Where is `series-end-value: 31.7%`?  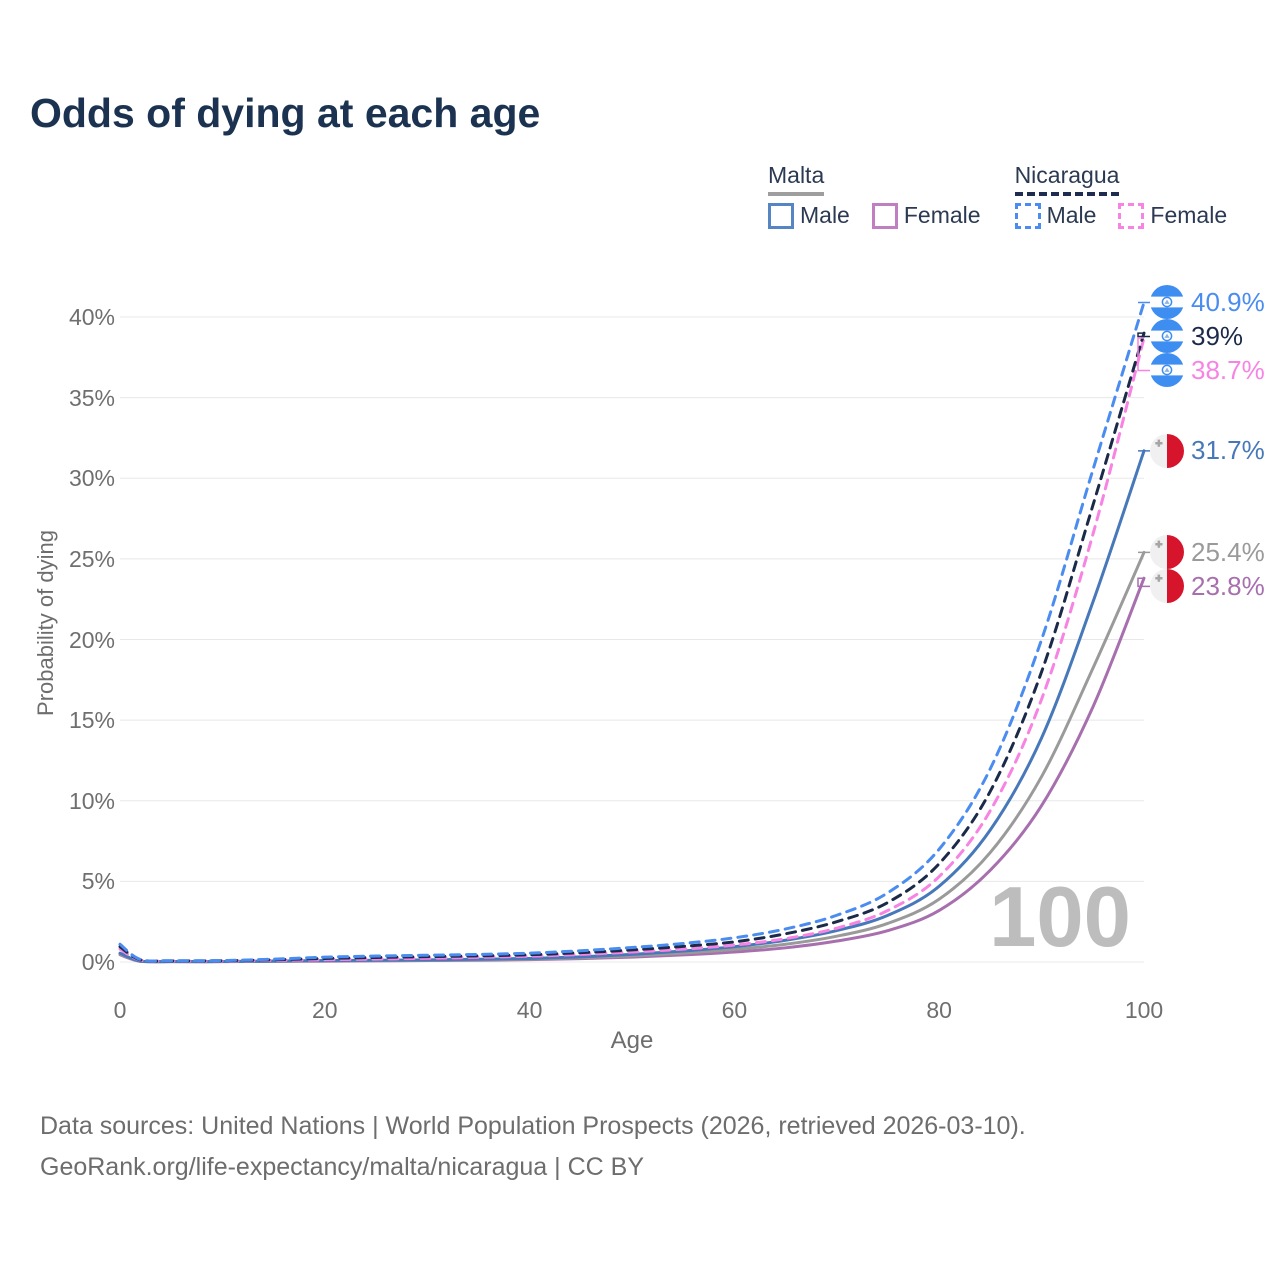
series-end-value: 31.7% is located at coordinates (1228, 450).